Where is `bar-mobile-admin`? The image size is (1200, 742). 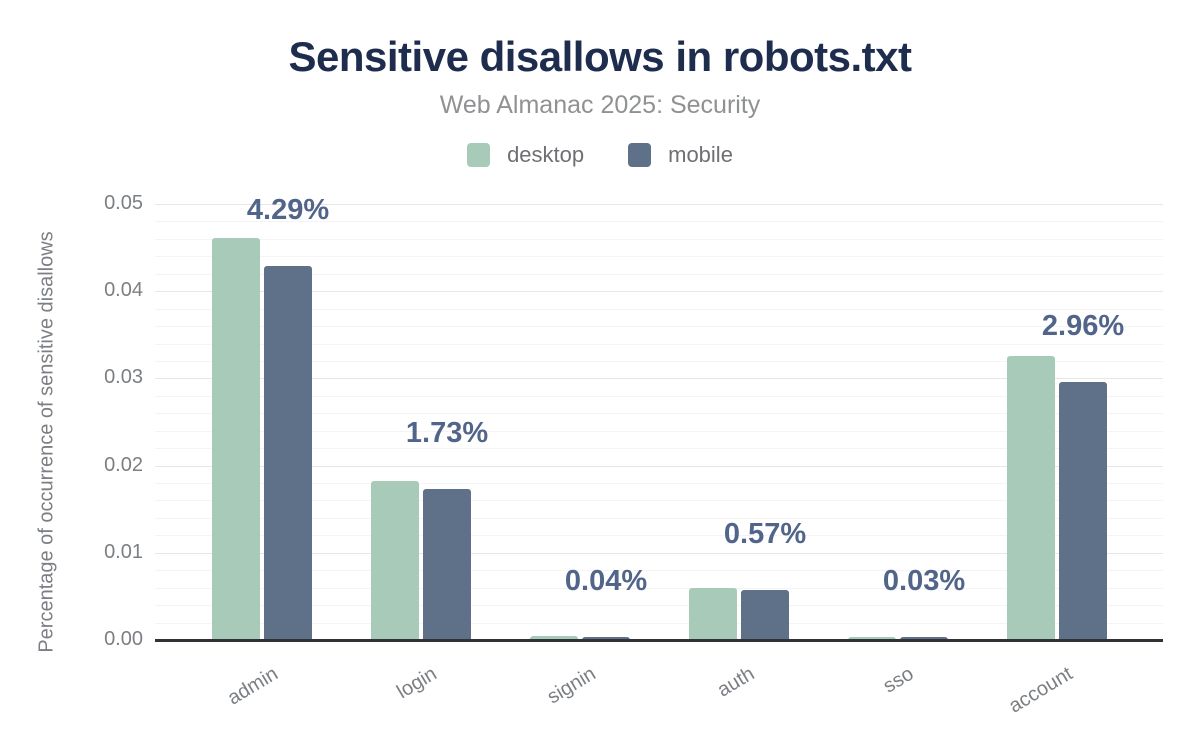 bar-mobile-admin is located at coordinates (288, 452).